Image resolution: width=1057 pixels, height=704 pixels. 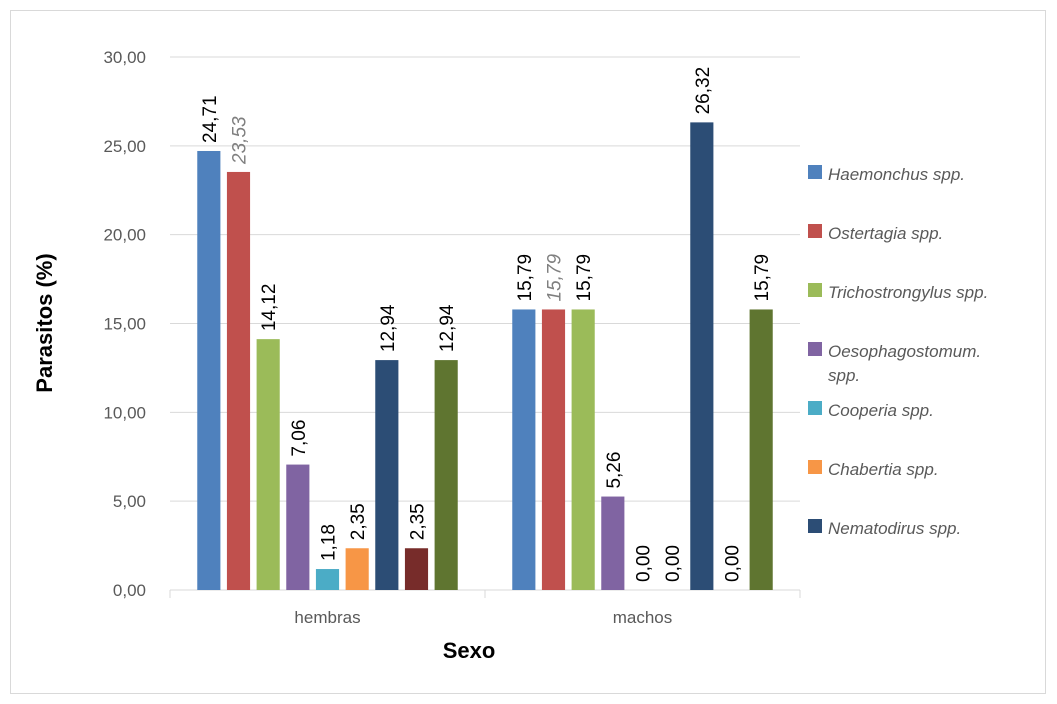 I want to click on data-label: 26,32, so click(x=703, y=91).